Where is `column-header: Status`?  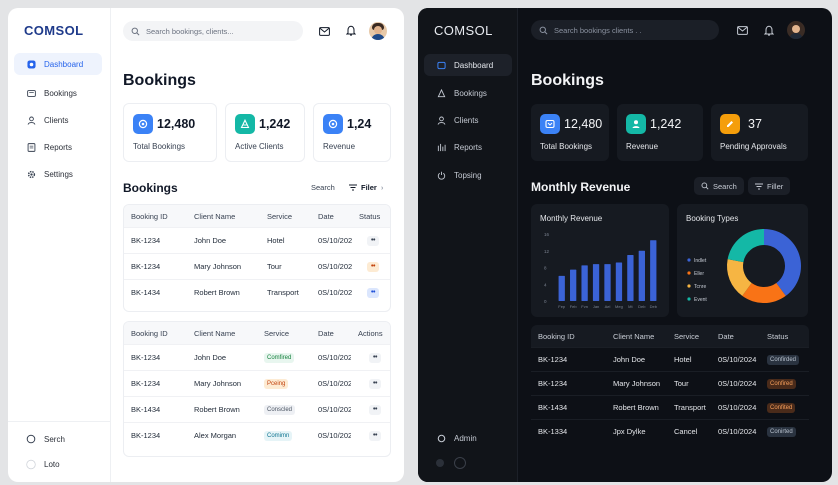 column-header: Status is located at coordinates (778, 336).